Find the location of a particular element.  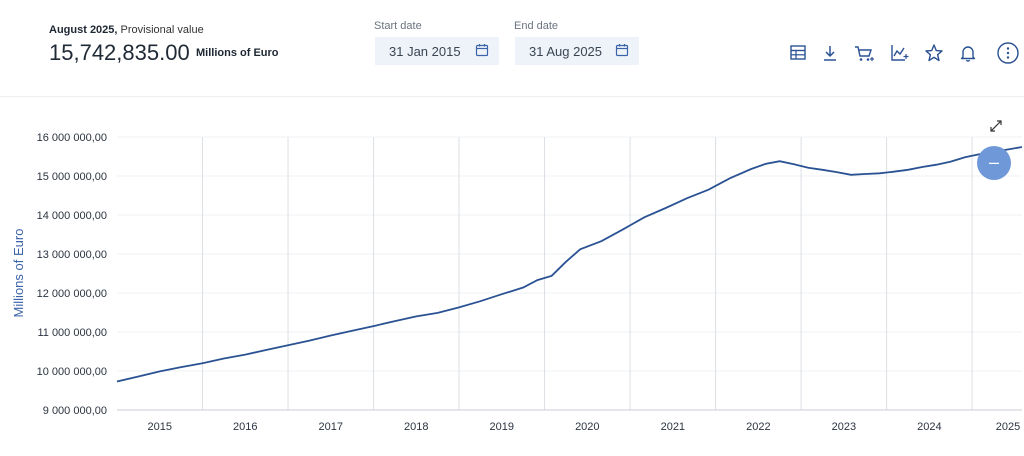

start-date-field: 31 Jan 2015 is located at coordinates (437, 51).